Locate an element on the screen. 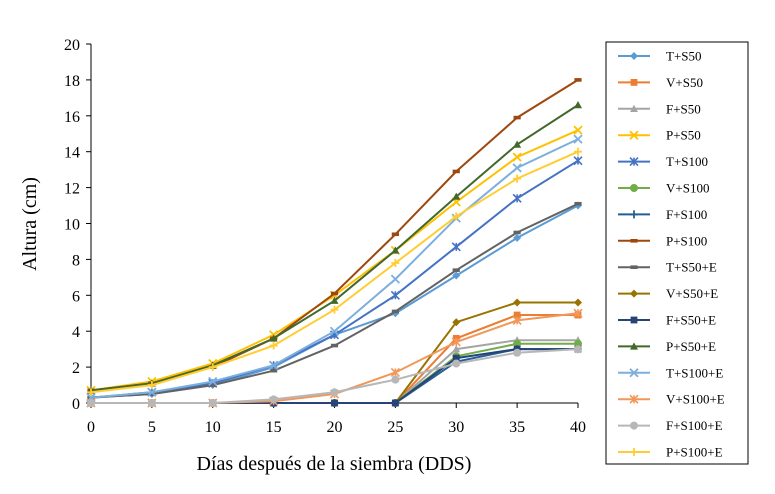 This screenshot has height=494, width=775. legend-item: P+S100+E is located at coordinates (670, 452).